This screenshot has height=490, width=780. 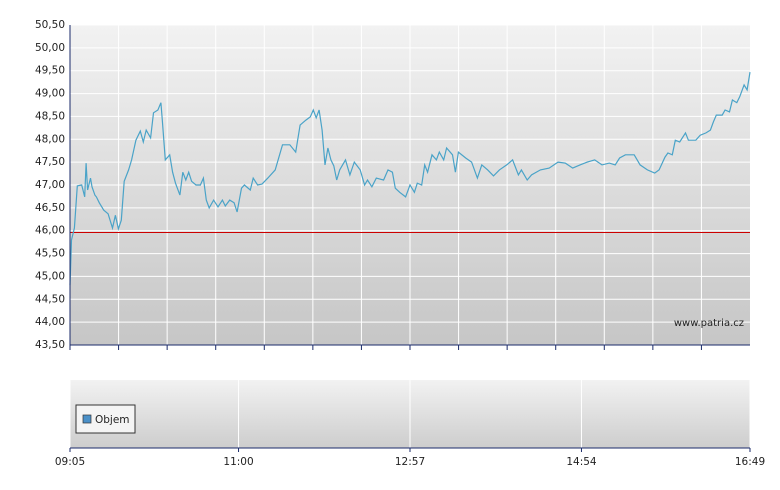 What do you see at coordinates (410, 462) in the screenshot?
I see `x-tick-label: 12:57` at bounding box center [410, 462].